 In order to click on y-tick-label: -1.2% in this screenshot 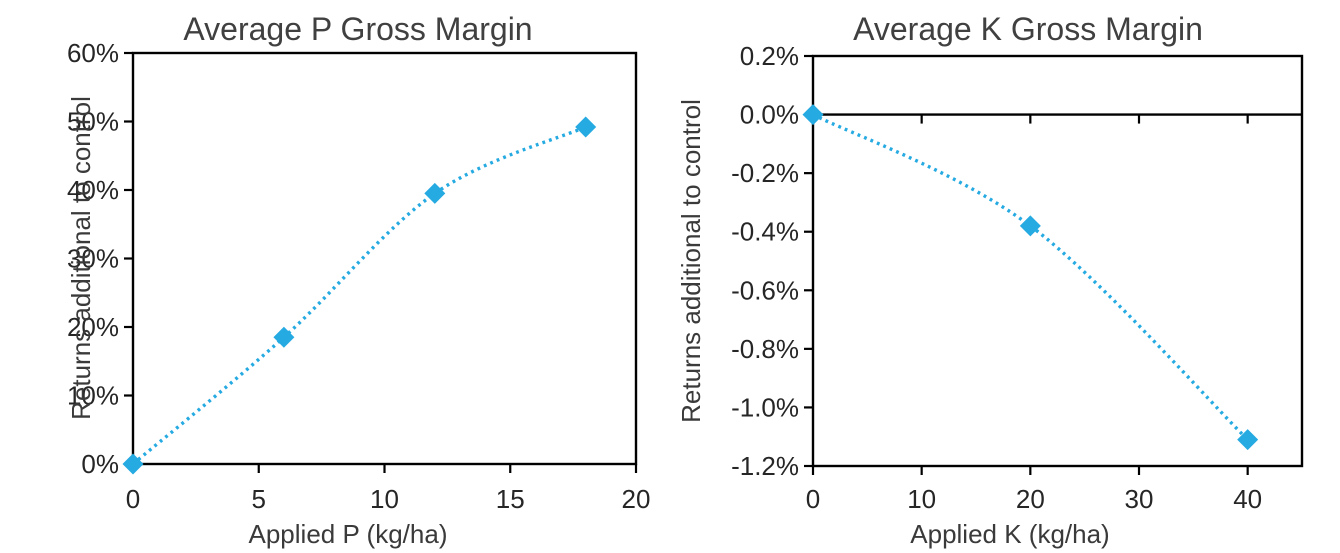, I will do `click(765, 466)`.